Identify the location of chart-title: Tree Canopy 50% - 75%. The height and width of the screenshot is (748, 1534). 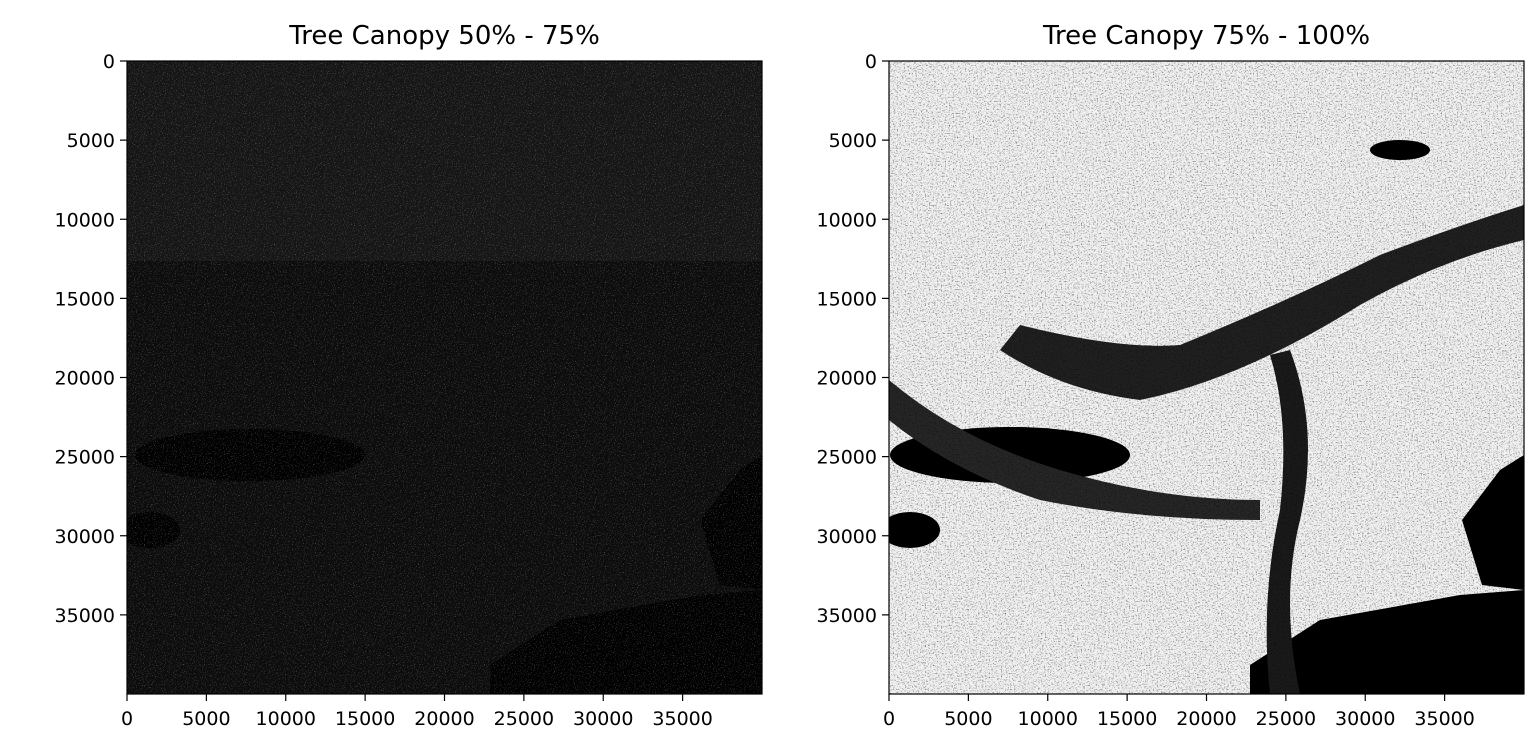
(444, 36).